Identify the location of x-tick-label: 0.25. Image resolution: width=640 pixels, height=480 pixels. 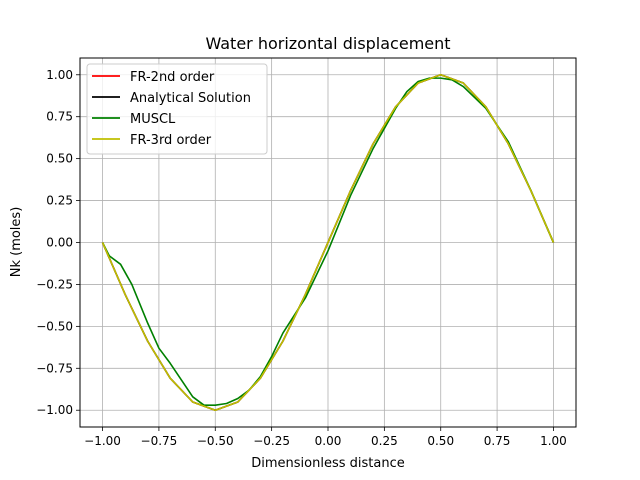
(384, 441).